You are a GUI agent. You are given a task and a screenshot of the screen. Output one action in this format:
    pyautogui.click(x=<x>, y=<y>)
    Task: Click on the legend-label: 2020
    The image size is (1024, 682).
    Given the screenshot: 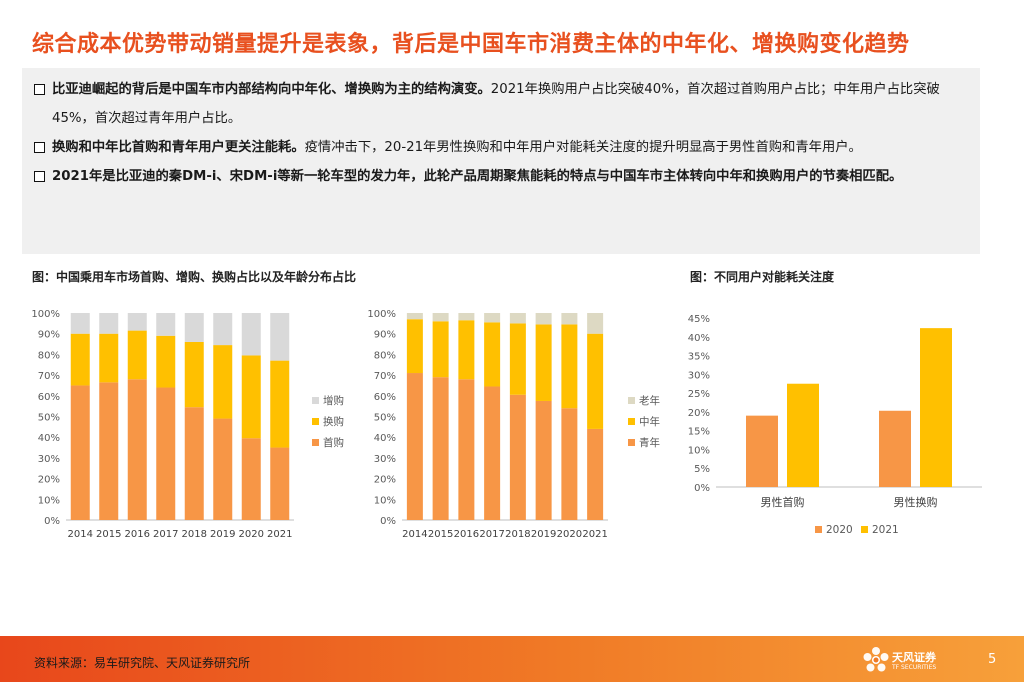 What is the action you would take?
    pyautogui.click(x=839, y=530)
    